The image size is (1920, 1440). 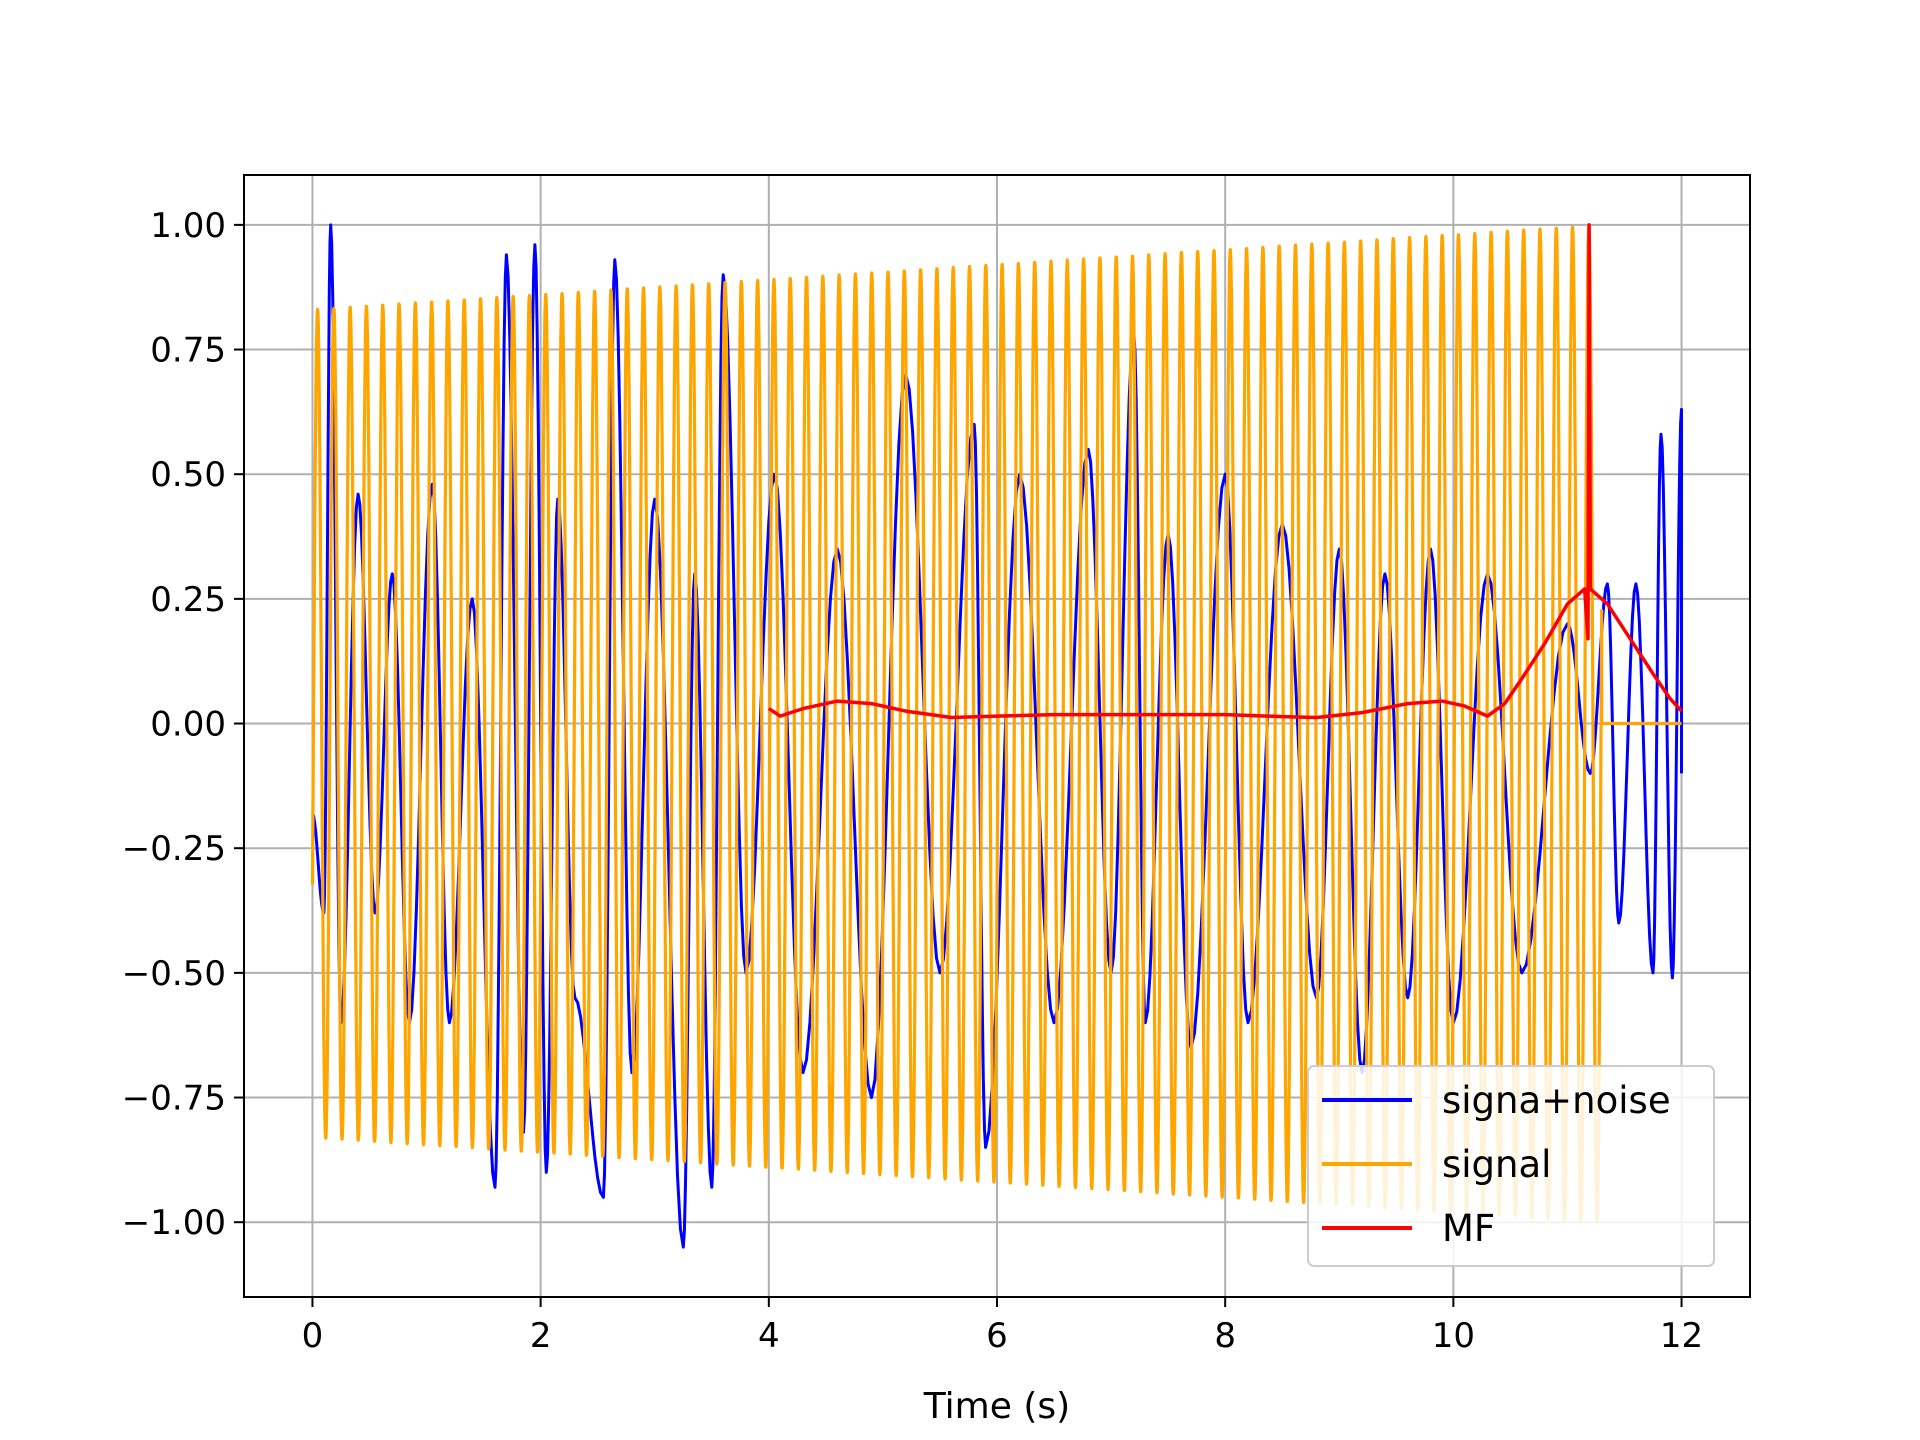 What do you see at coordinates (541, 1336) in the screenshot?
I see `x-tick-label: 2` at bounding box center [541, 1336].